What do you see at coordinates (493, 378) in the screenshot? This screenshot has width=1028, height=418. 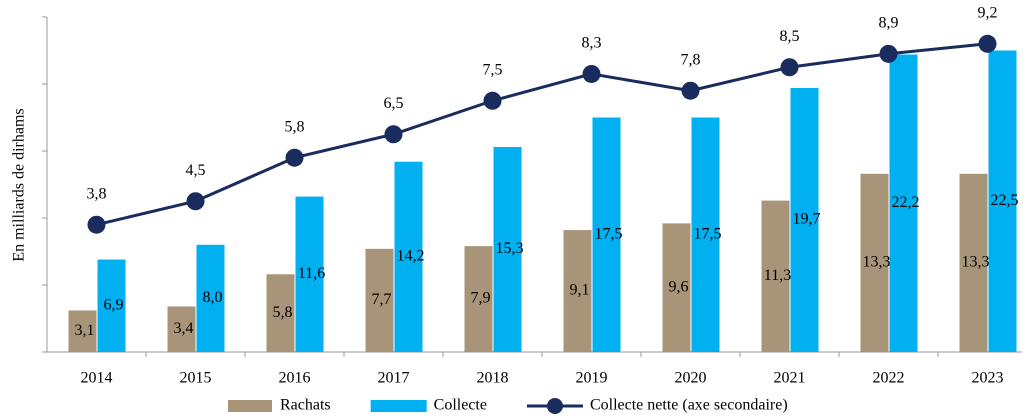 I see `x-tick-label: 2018` at bounding box center [493, 378].